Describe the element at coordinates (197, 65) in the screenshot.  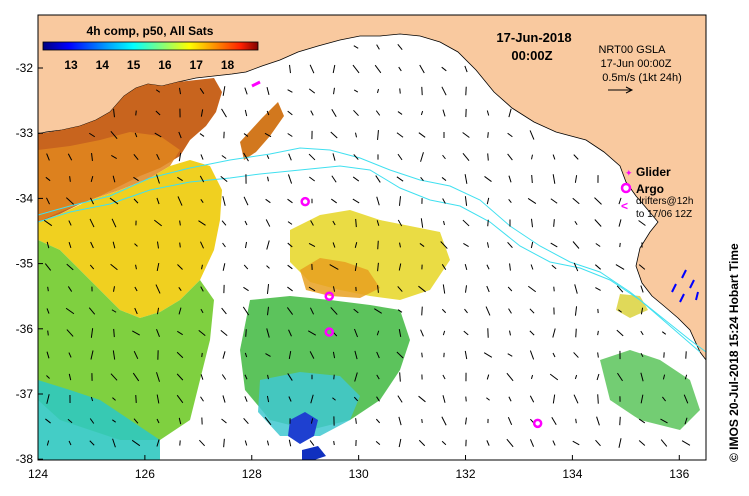
I see `colorbar-tick-label: 17` at that location.